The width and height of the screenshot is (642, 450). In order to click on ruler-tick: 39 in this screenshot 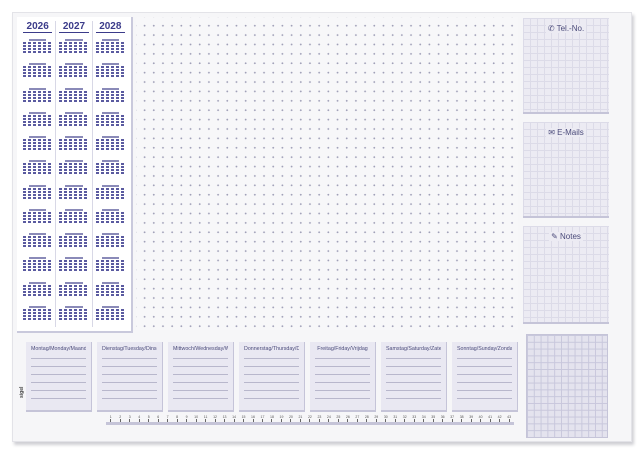, I will do `click(470, 418)`.